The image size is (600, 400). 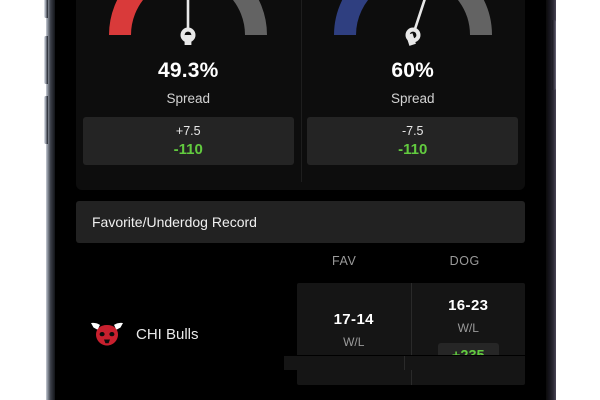 I want to click on spread-line-home: -7.5, so click(x=412, y=131).